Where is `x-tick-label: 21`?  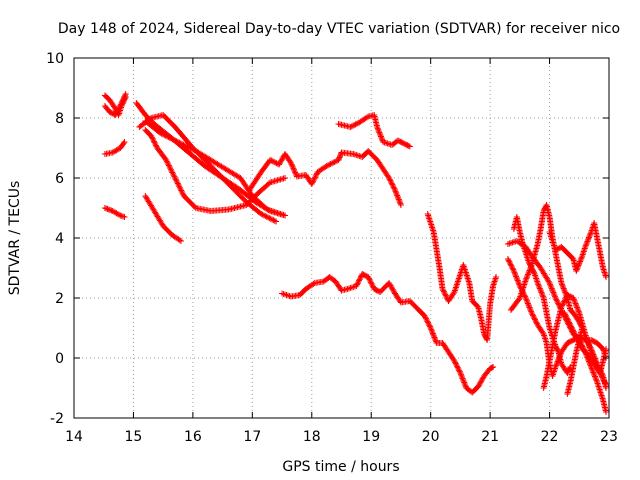
x-tick-label: 21 is located at coordinates (490, 437).